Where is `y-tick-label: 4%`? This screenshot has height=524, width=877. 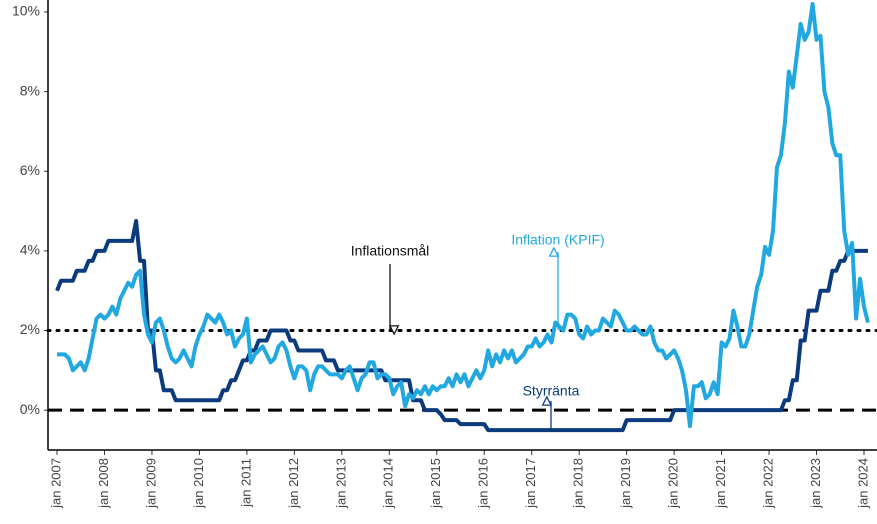
y-tick-label: 4% is located at coordinates (30, 250).